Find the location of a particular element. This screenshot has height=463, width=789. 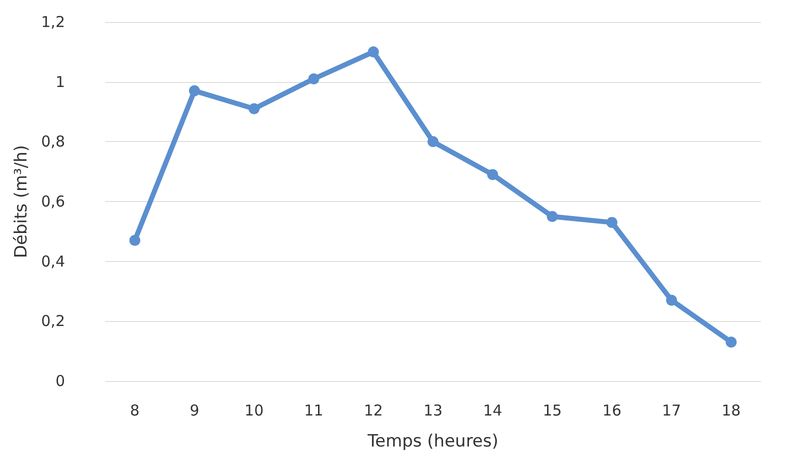

x-axis-title: Temps (heures) is located at coordinates (432, 442).